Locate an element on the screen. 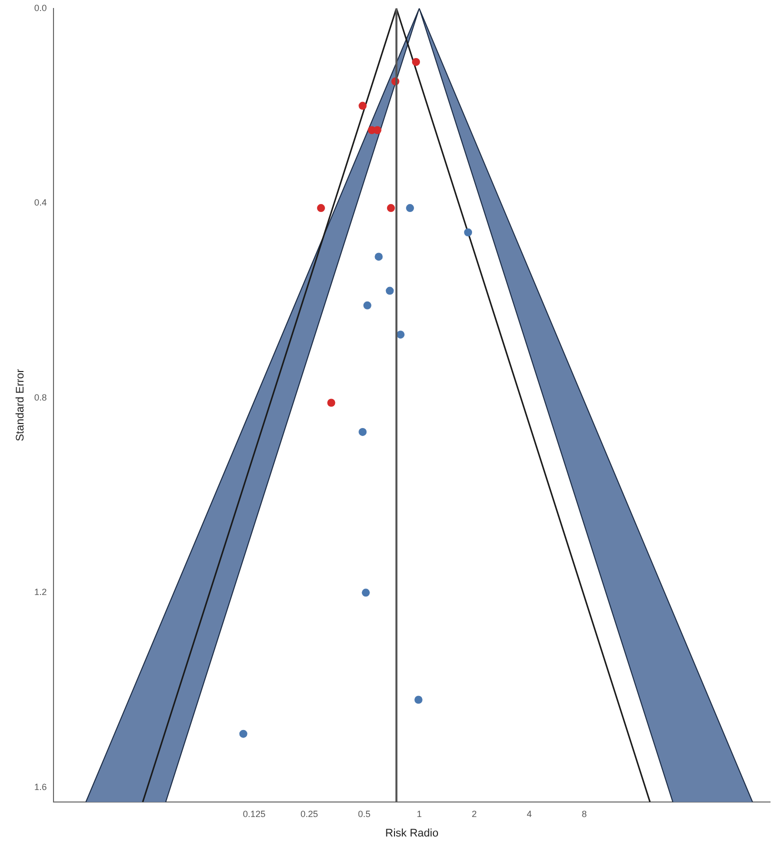 The image size is (778, 854). x-tick-label: 0.125 is located at coordinates (254, 813).